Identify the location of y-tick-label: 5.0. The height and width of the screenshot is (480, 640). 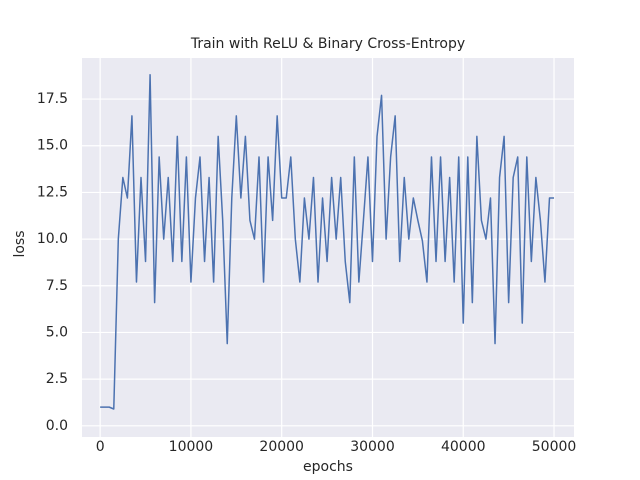
(57, 332).